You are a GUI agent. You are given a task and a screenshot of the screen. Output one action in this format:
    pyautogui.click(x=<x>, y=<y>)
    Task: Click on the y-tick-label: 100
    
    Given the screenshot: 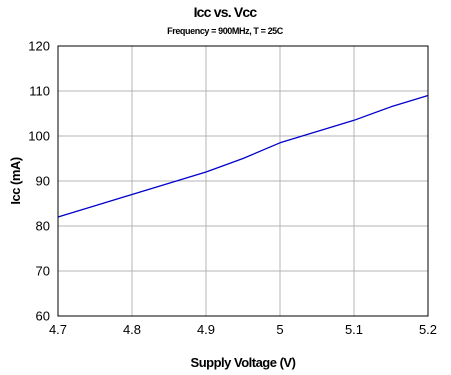 What is the action you would take?
    pyautogui.click(x=39, y=136)
    